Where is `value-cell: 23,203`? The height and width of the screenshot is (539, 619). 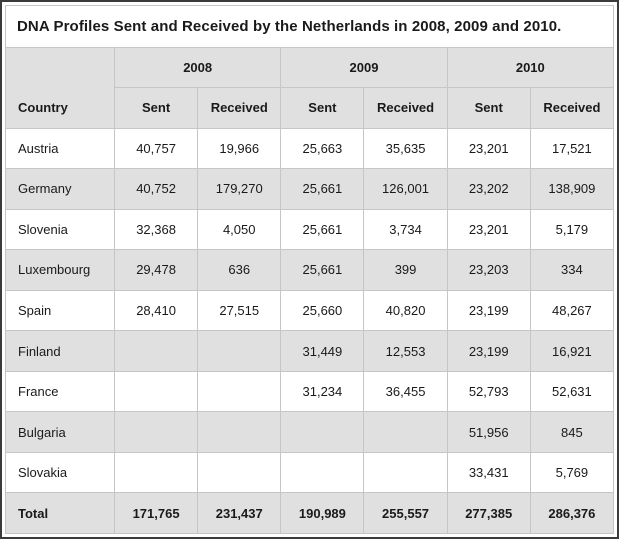
value-cell: 23,203 is located at coordinates (488, 270).